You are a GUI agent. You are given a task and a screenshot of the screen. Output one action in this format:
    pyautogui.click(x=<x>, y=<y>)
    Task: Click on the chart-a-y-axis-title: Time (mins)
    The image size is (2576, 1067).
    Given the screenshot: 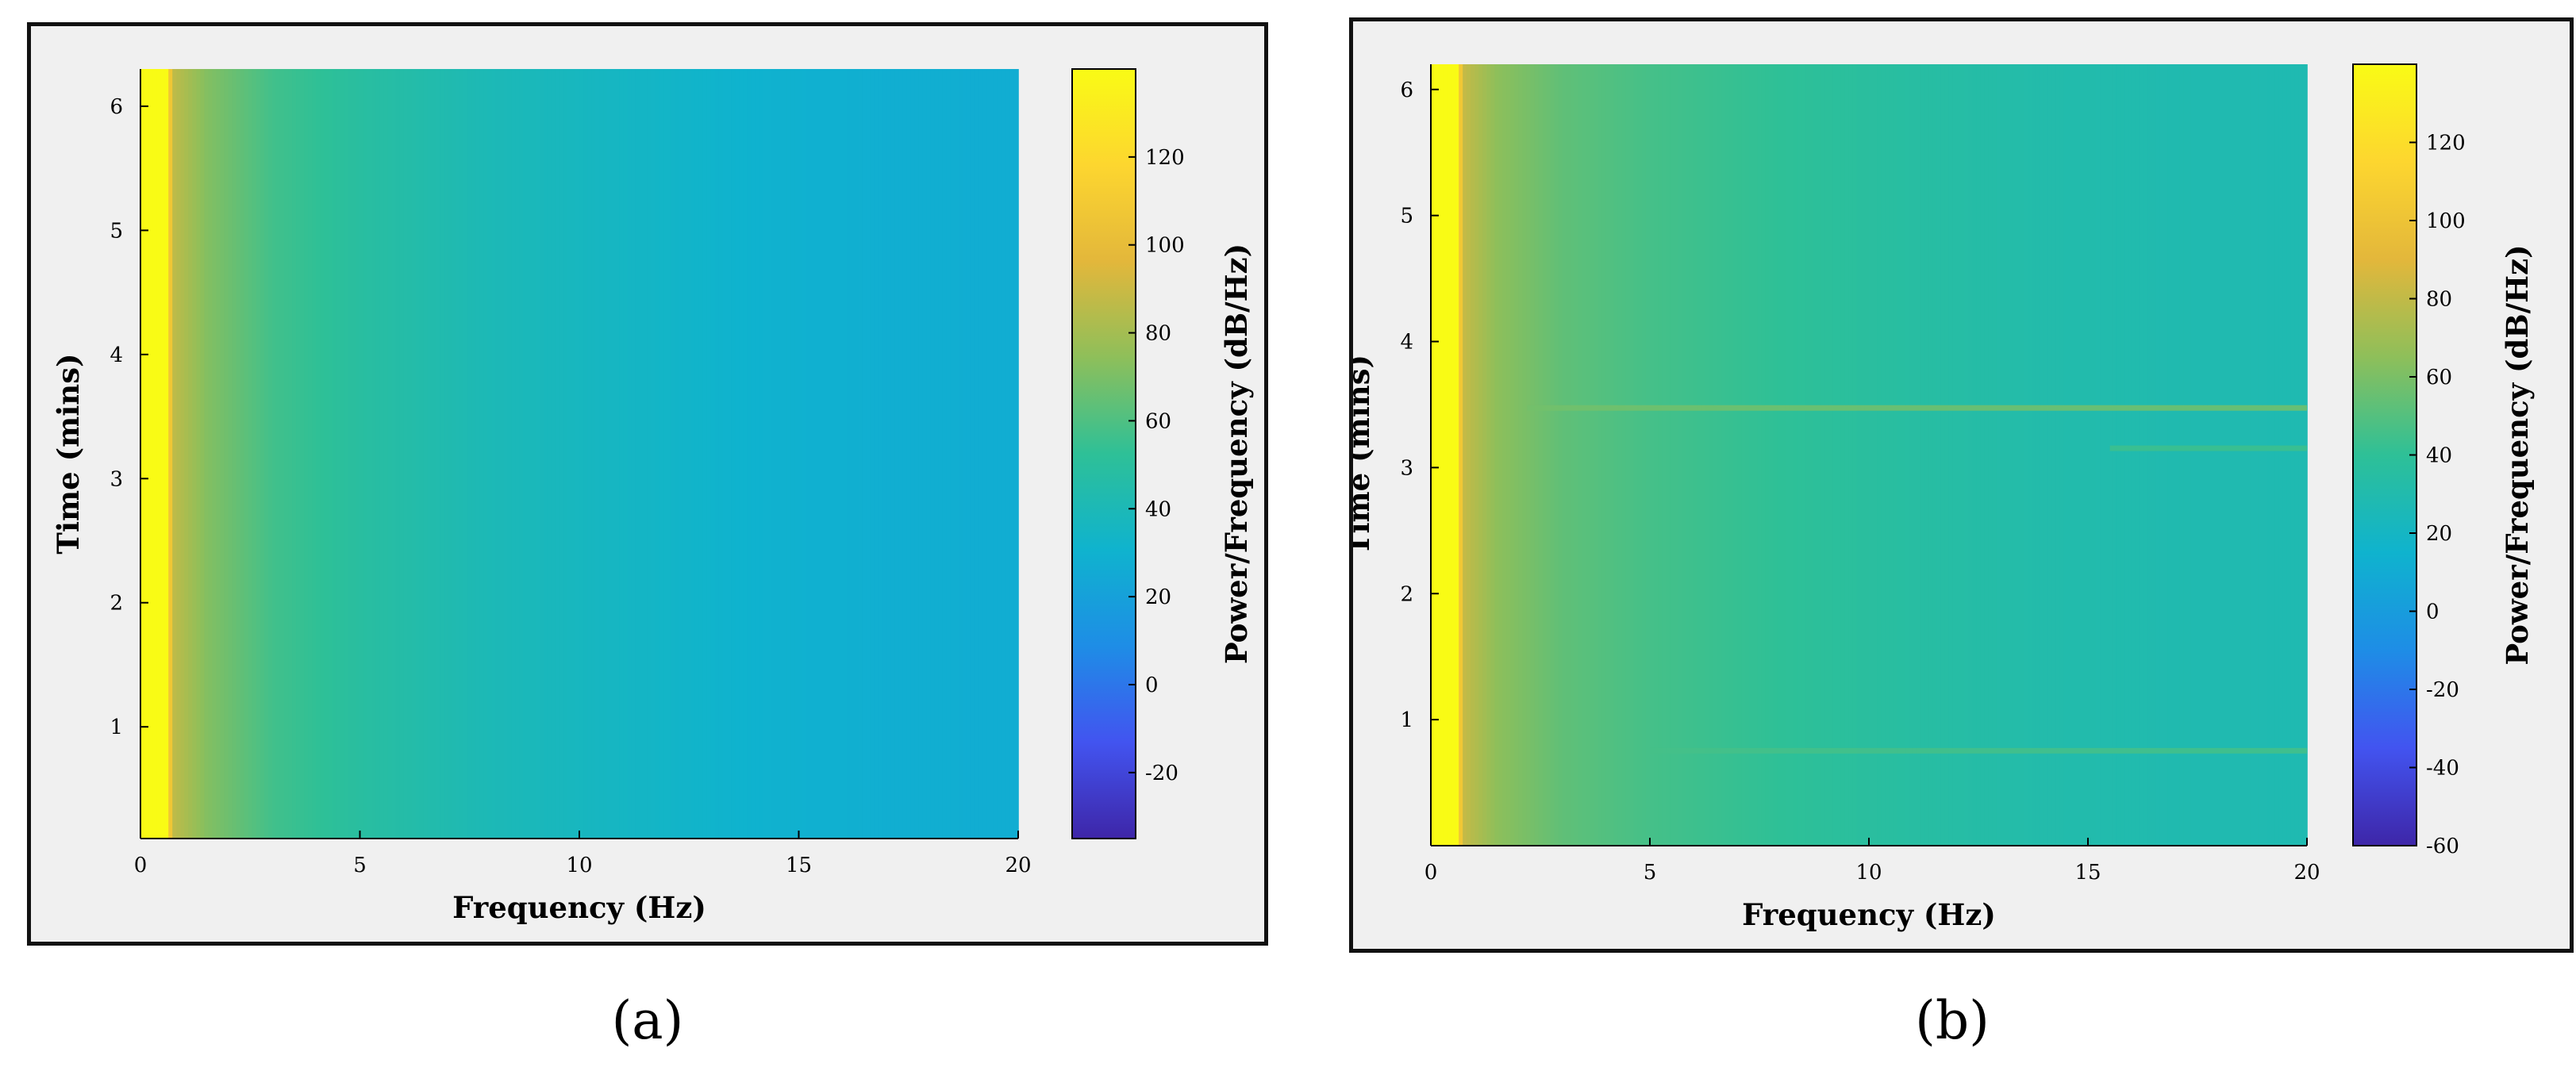 What is the action you would take?
    pyautogui.click(x=68, y=454)
    